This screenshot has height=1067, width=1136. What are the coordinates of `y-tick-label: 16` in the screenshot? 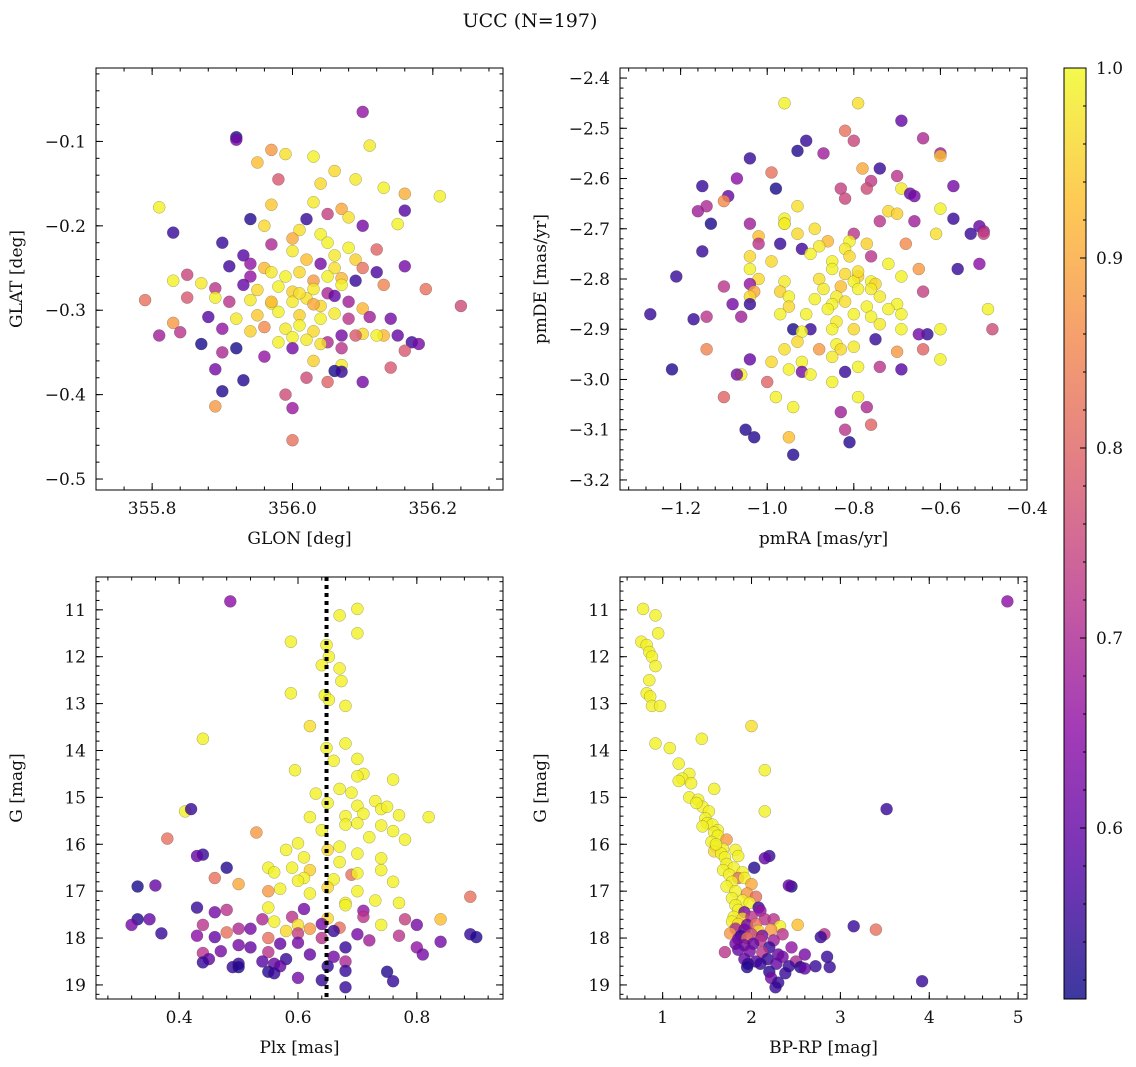 It's located at (599, 845).